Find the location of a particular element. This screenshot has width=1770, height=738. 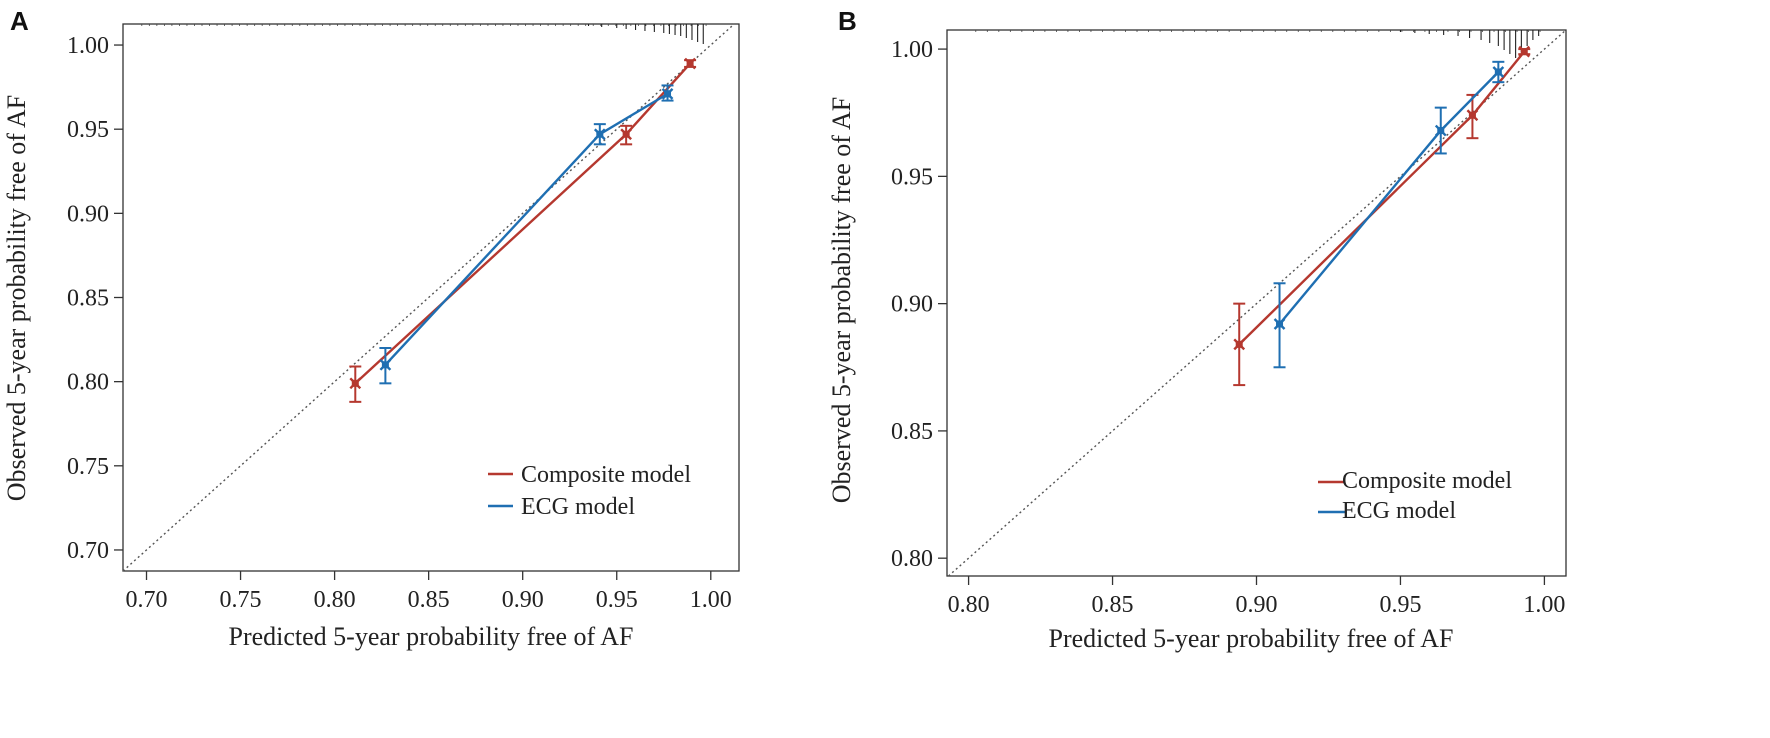

panel-a-y-ticks: 0.70 0.75 0.80 0.85 0.90 0.95 1.00 is located at coordinates (95, 298).